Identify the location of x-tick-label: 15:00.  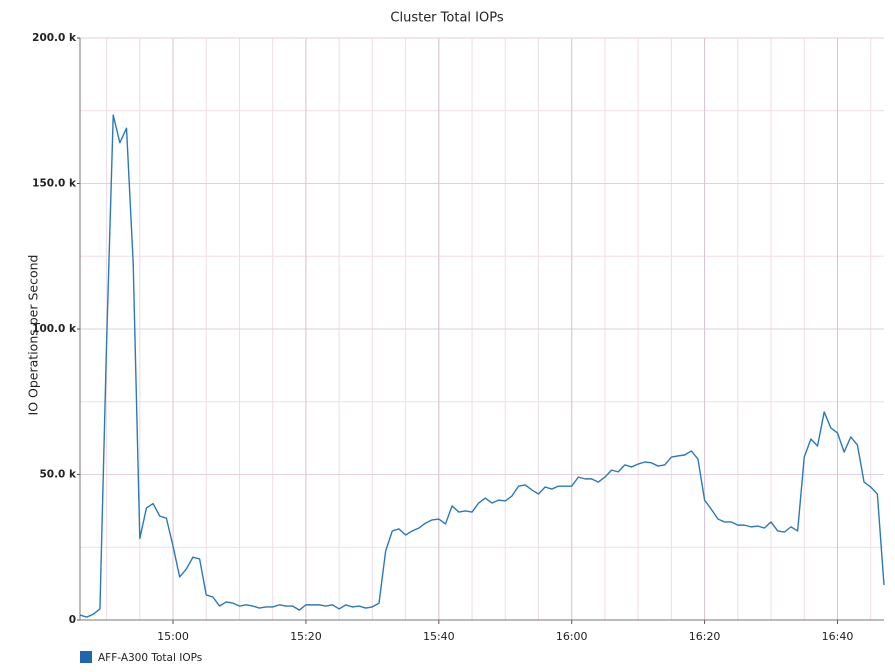
(173, 636).